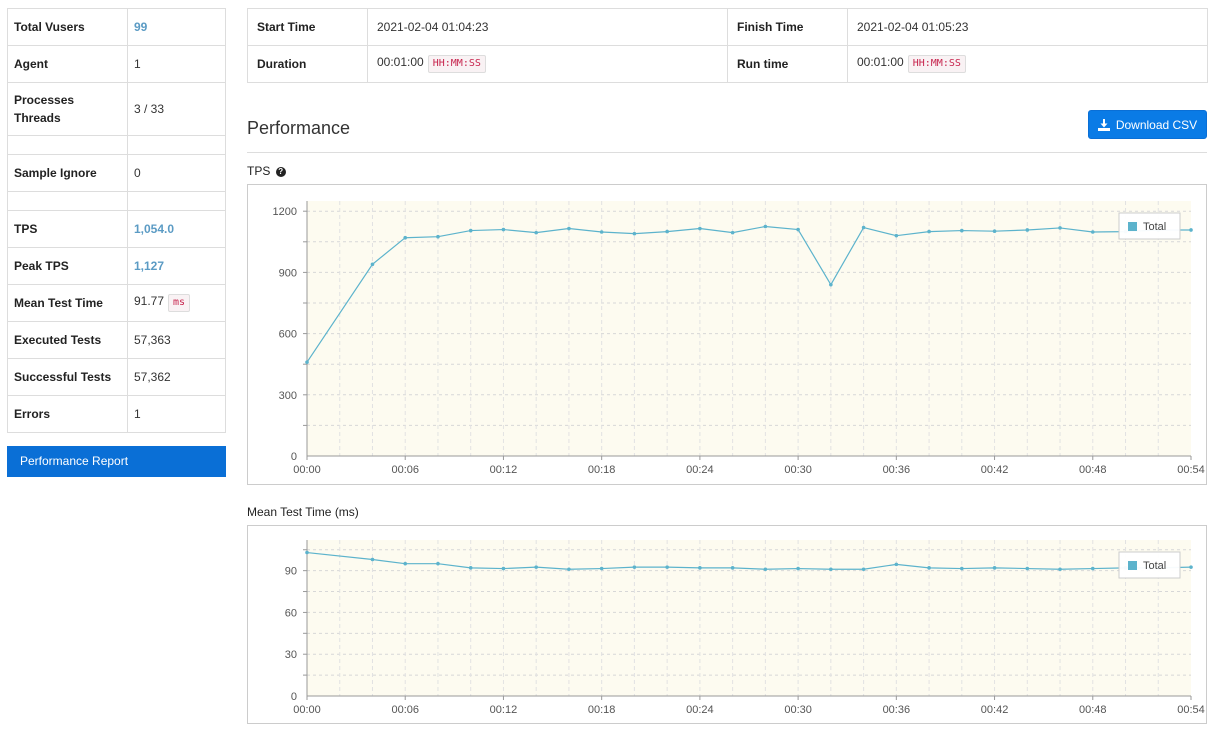  Describe the element at coordinates (67, 27) in the screenshot. I see `total-vusers-label: Total Vusers` at that location.